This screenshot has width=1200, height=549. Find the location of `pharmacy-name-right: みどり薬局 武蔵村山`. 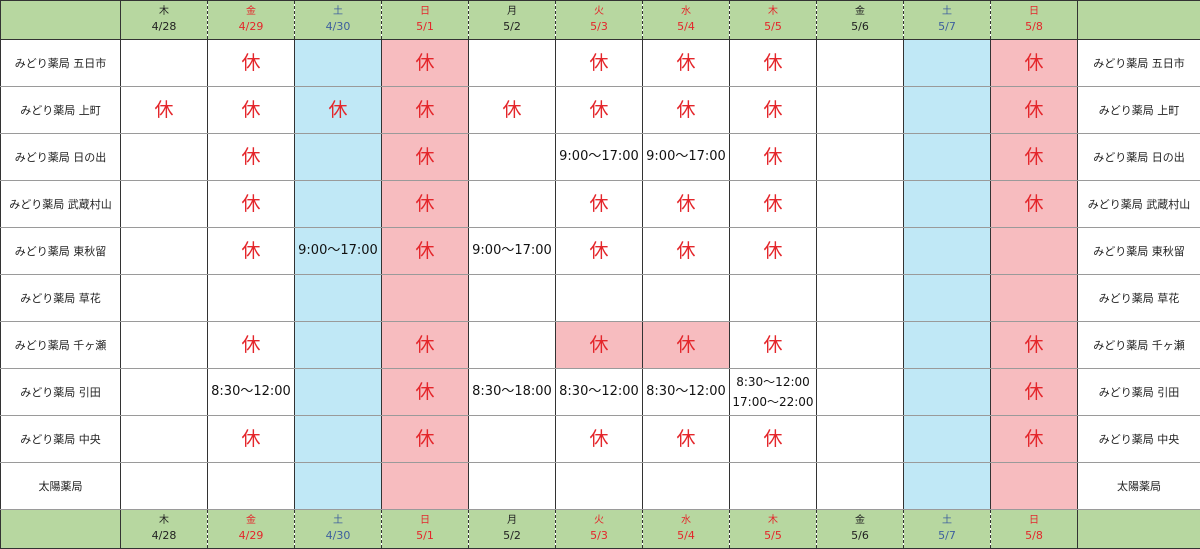

pharmacy-name-right: みどり薬局 武蔵村山 is located at coordinates (1138, 204).